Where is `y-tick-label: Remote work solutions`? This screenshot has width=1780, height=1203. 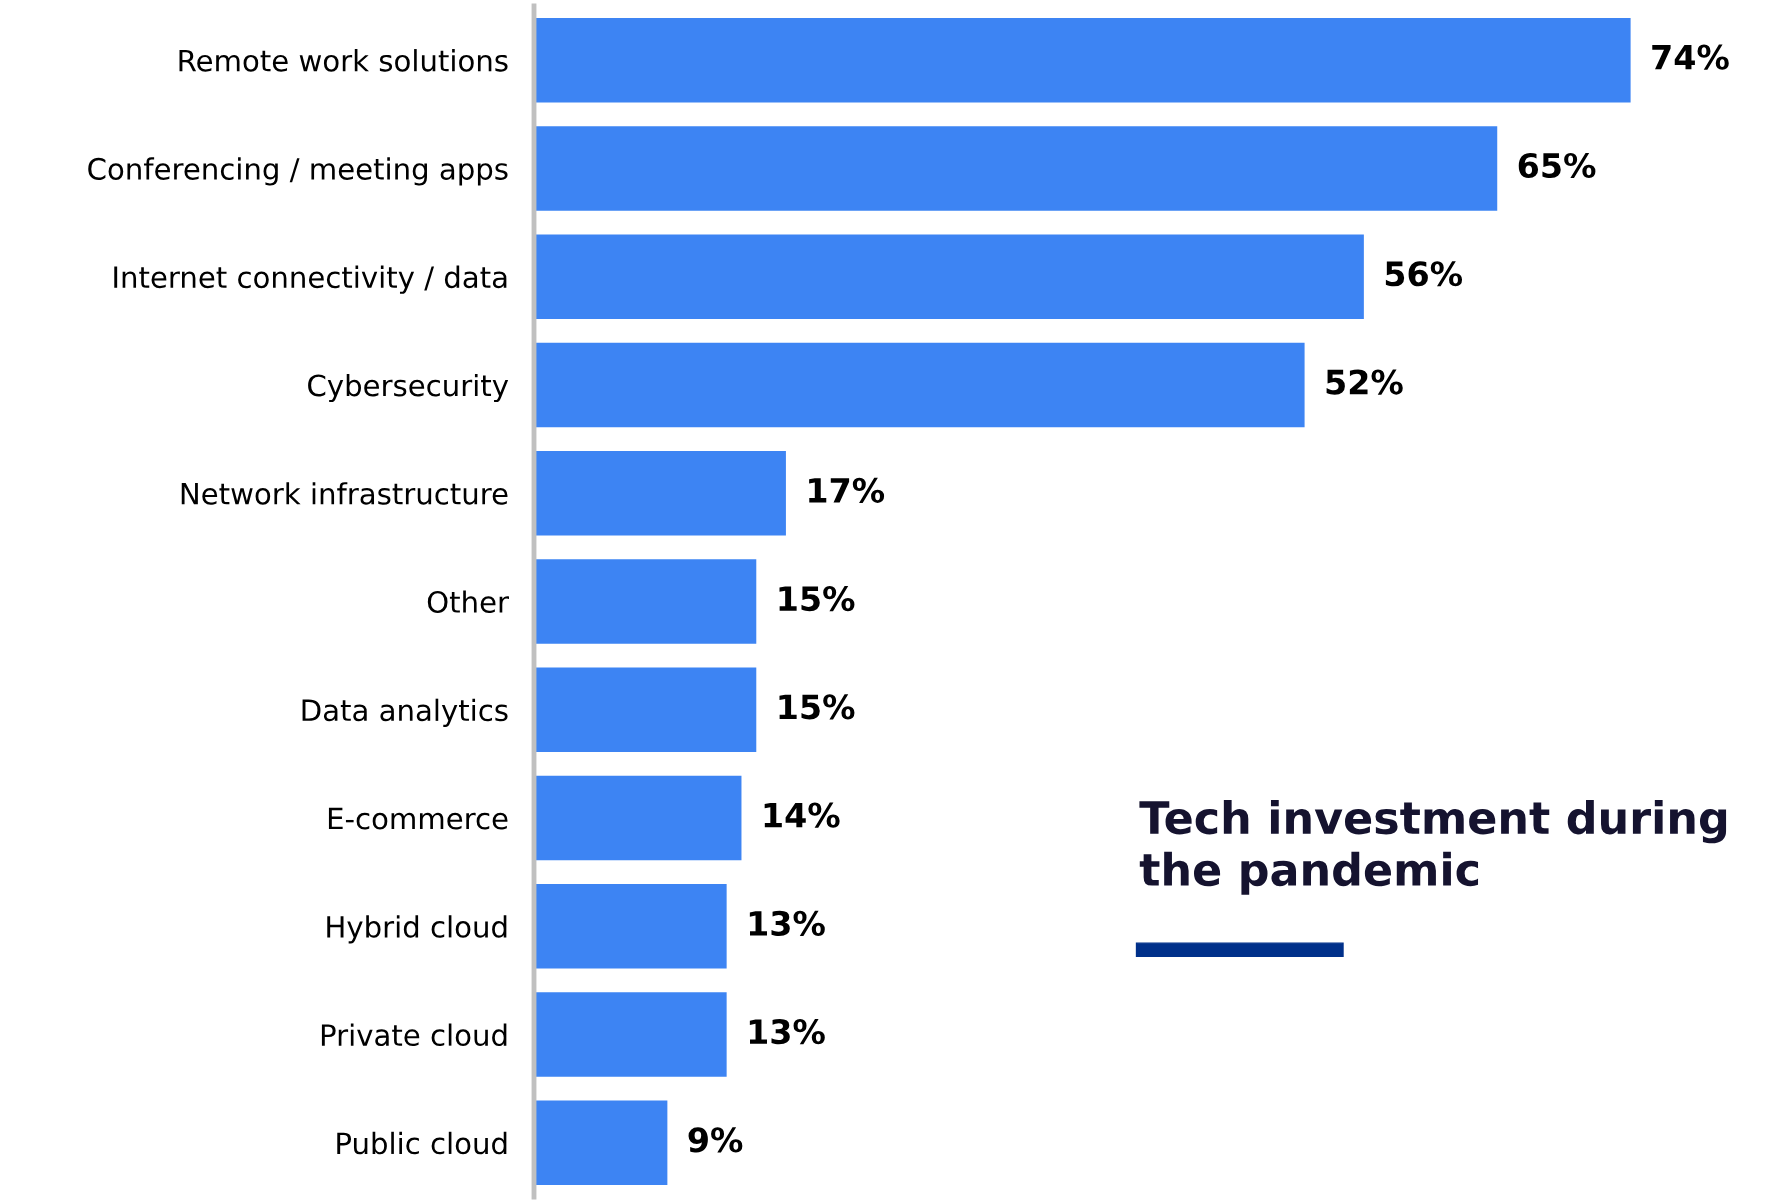 y-tick-label: Remote work solutions is located at coordinates (343, 60).